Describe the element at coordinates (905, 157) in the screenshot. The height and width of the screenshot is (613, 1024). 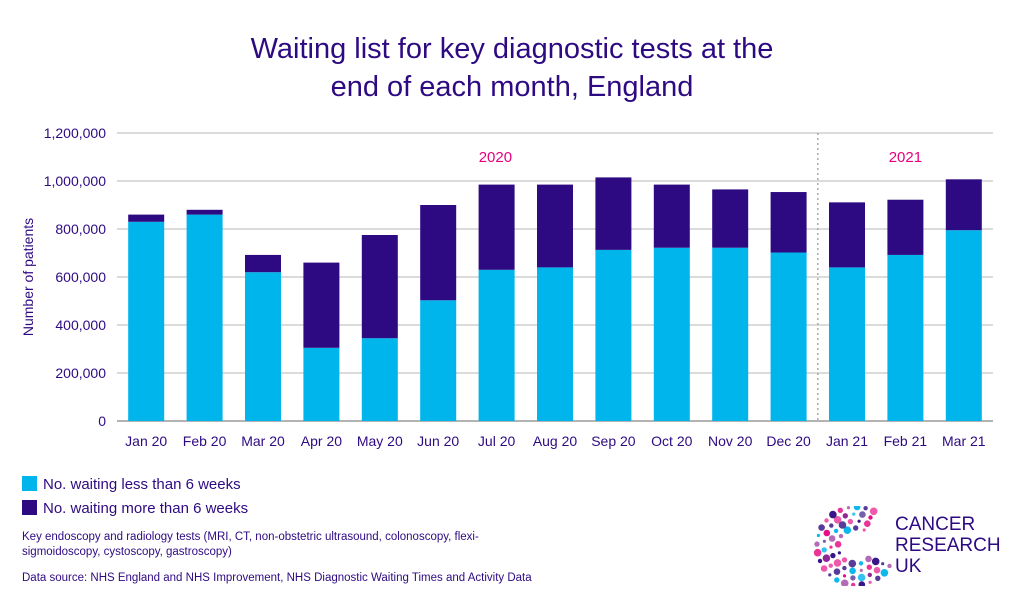
I see `year-label-2021: 2021` at that location.